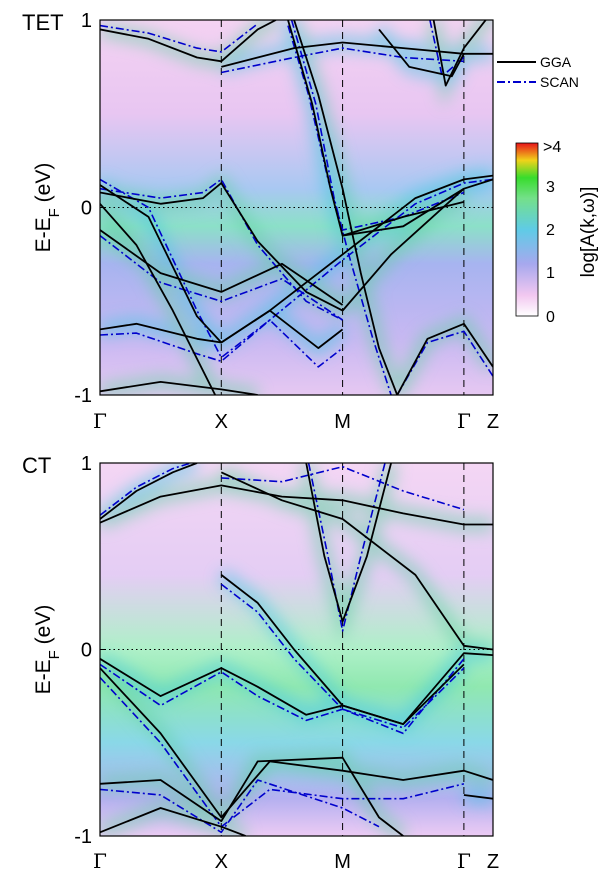 This screenshot has width=603, height=871. I want to click on colorbar-title: log[A(k,ω)], so click(588, 232).